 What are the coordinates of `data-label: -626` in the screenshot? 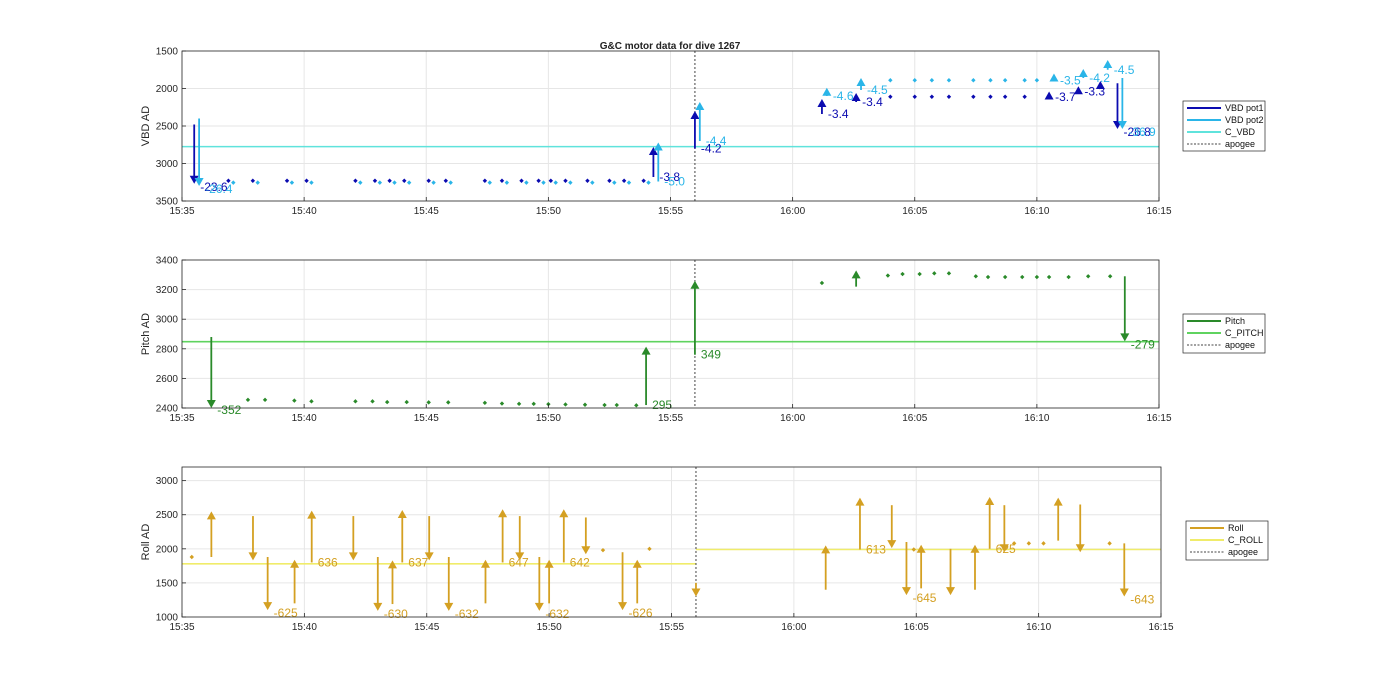 It's located at (641, 613).